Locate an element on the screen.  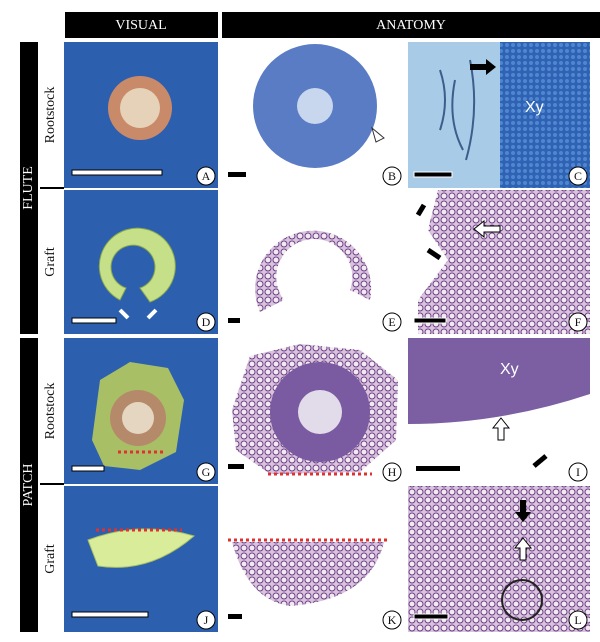
panel-letter: G is located at coordinates (206, 472).